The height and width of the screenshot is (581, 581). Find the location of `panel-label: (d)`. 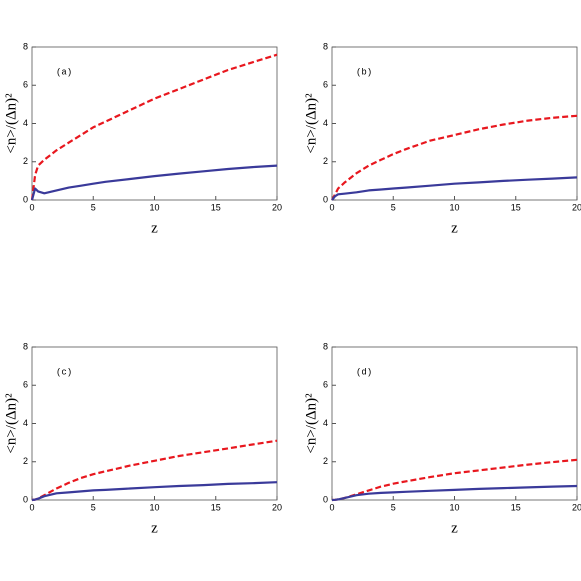

panel-label: (d) is located at coordinates (364, 372).